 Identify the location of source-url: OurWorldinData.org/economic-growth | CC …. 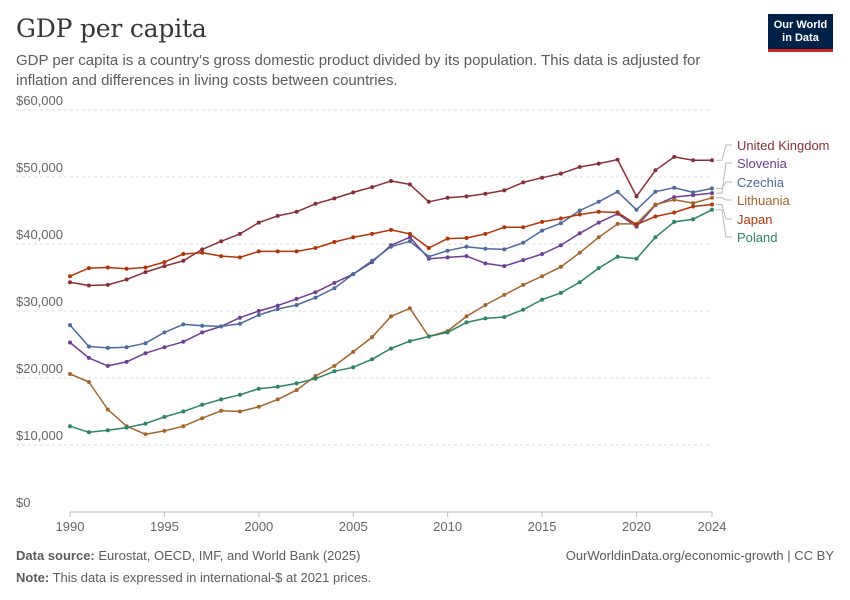
(699, 555).